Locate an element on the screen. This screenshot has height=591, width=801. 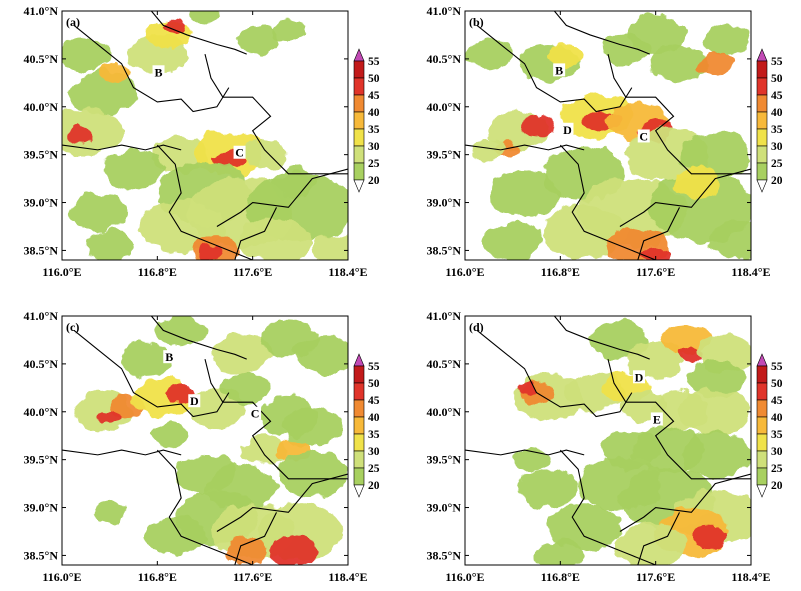
station-marker-e: E is located at coordinates (657, 419).